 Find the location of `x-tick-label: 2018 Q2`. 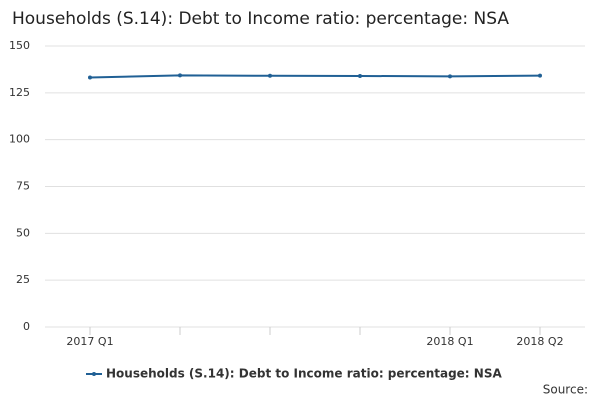

x-tick-label: 2018 Q2 is located at coordinates (539, 341).